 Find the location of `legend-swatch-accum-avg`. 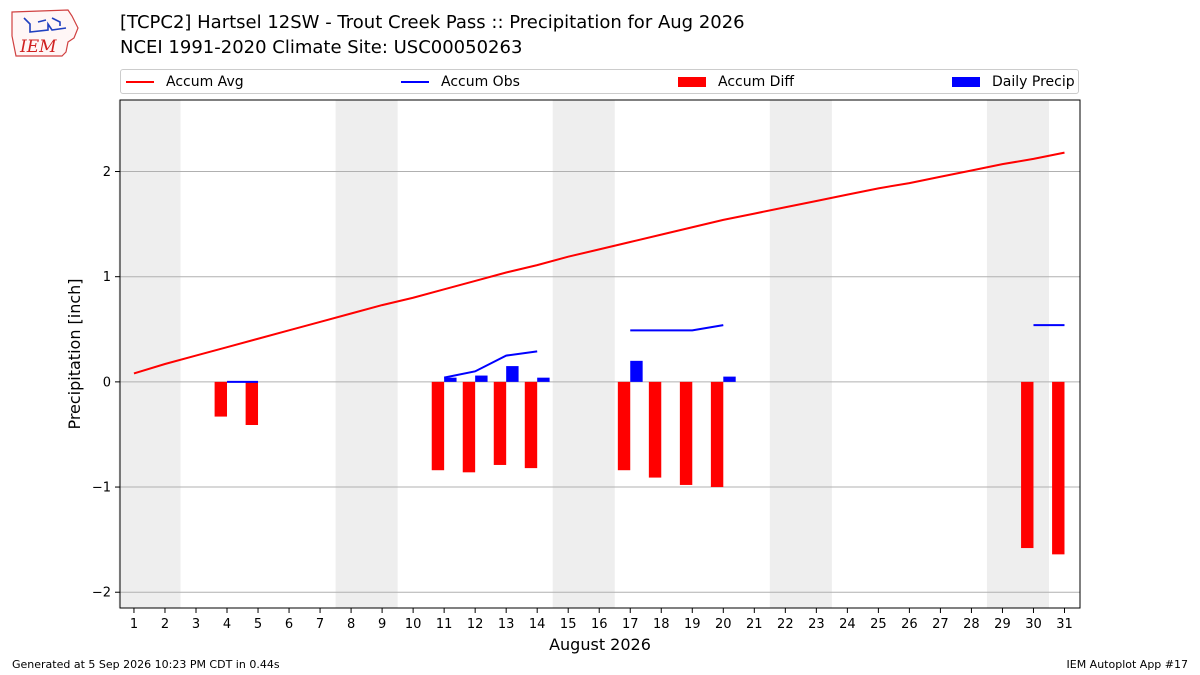

legend-swatch-accum-avg is located at coordinates (140, 81).